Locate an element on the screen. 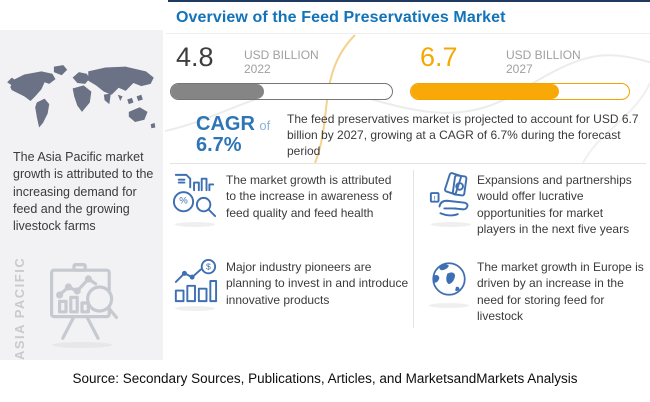  growth-investment-icon: $ is located at coordinates (195, 281).